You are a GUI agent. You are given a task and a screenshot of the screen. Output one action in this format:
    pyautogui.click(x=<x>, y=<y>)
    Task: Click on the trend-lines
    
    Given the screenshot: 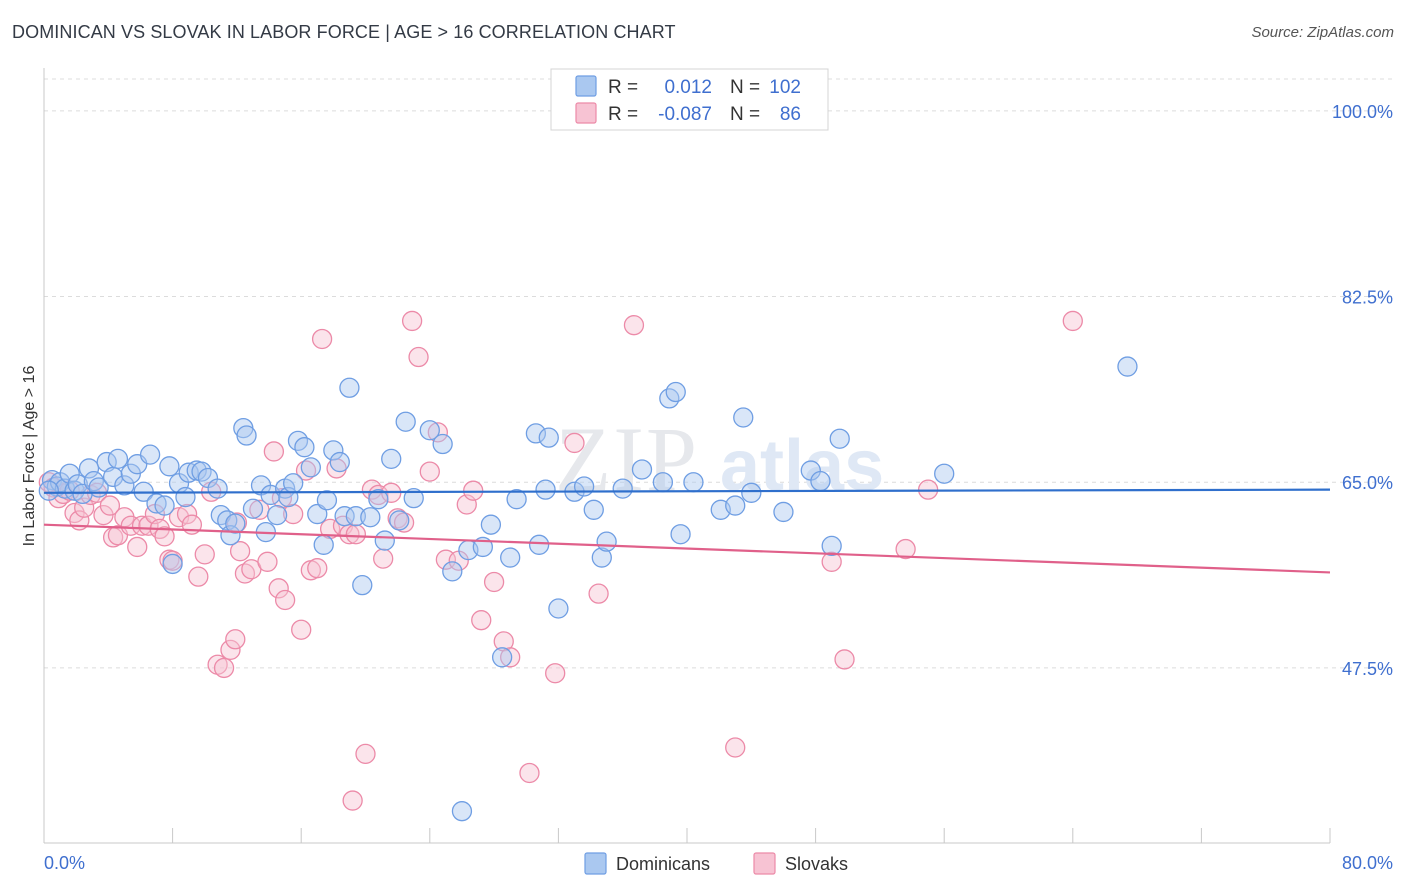 What is the action you would take?
    pyautogui.click(x=687, y=531)
    